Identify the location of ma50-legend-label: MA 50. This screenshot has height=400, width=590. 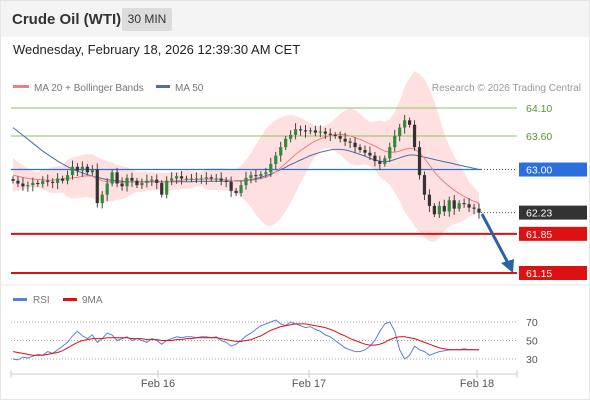
(189, 88).